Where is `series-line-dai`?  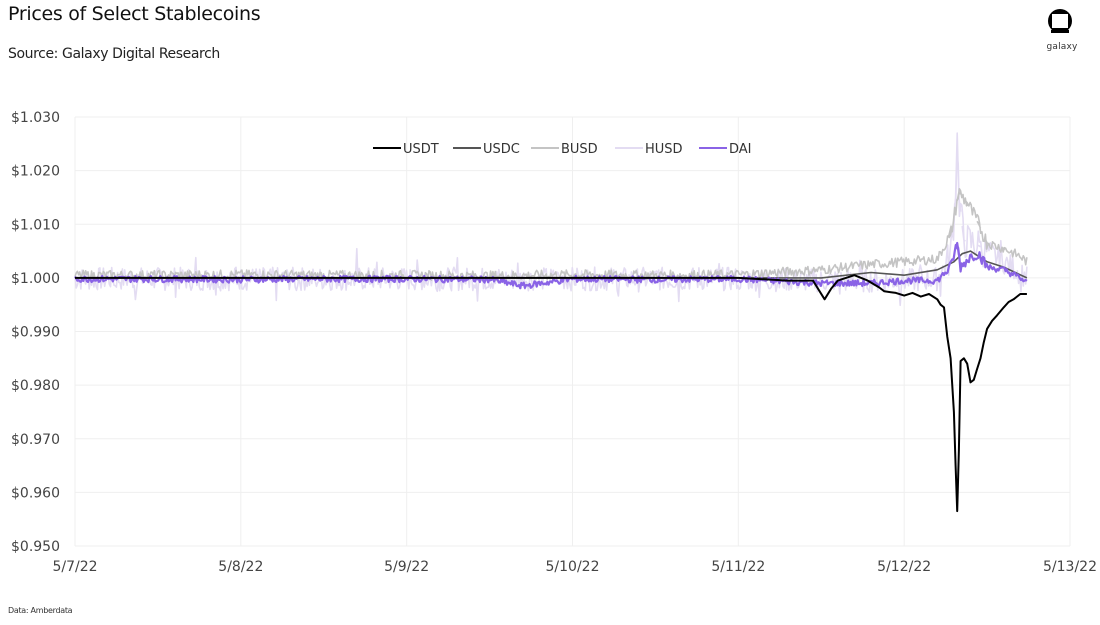 series-line-dai is located at coordinates (551, 265).